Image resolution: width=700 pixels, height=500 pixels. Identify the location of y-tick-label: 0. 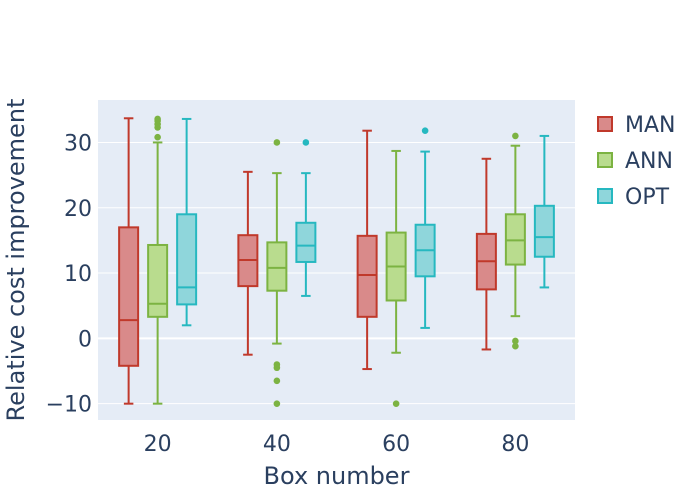
(85, 339).